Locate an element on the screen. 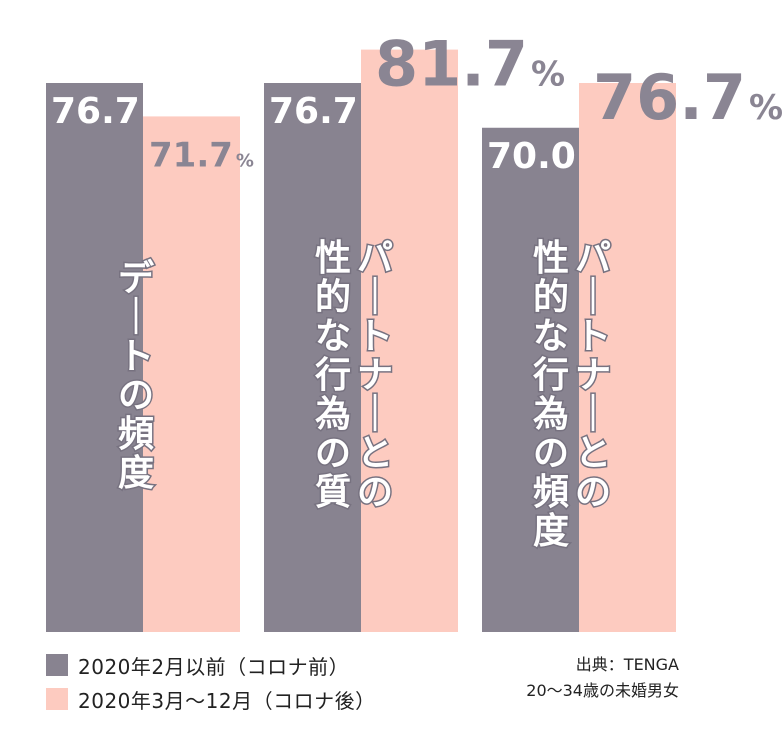  value-label-before-0: 76.7% is located at coordinates (106, 111).